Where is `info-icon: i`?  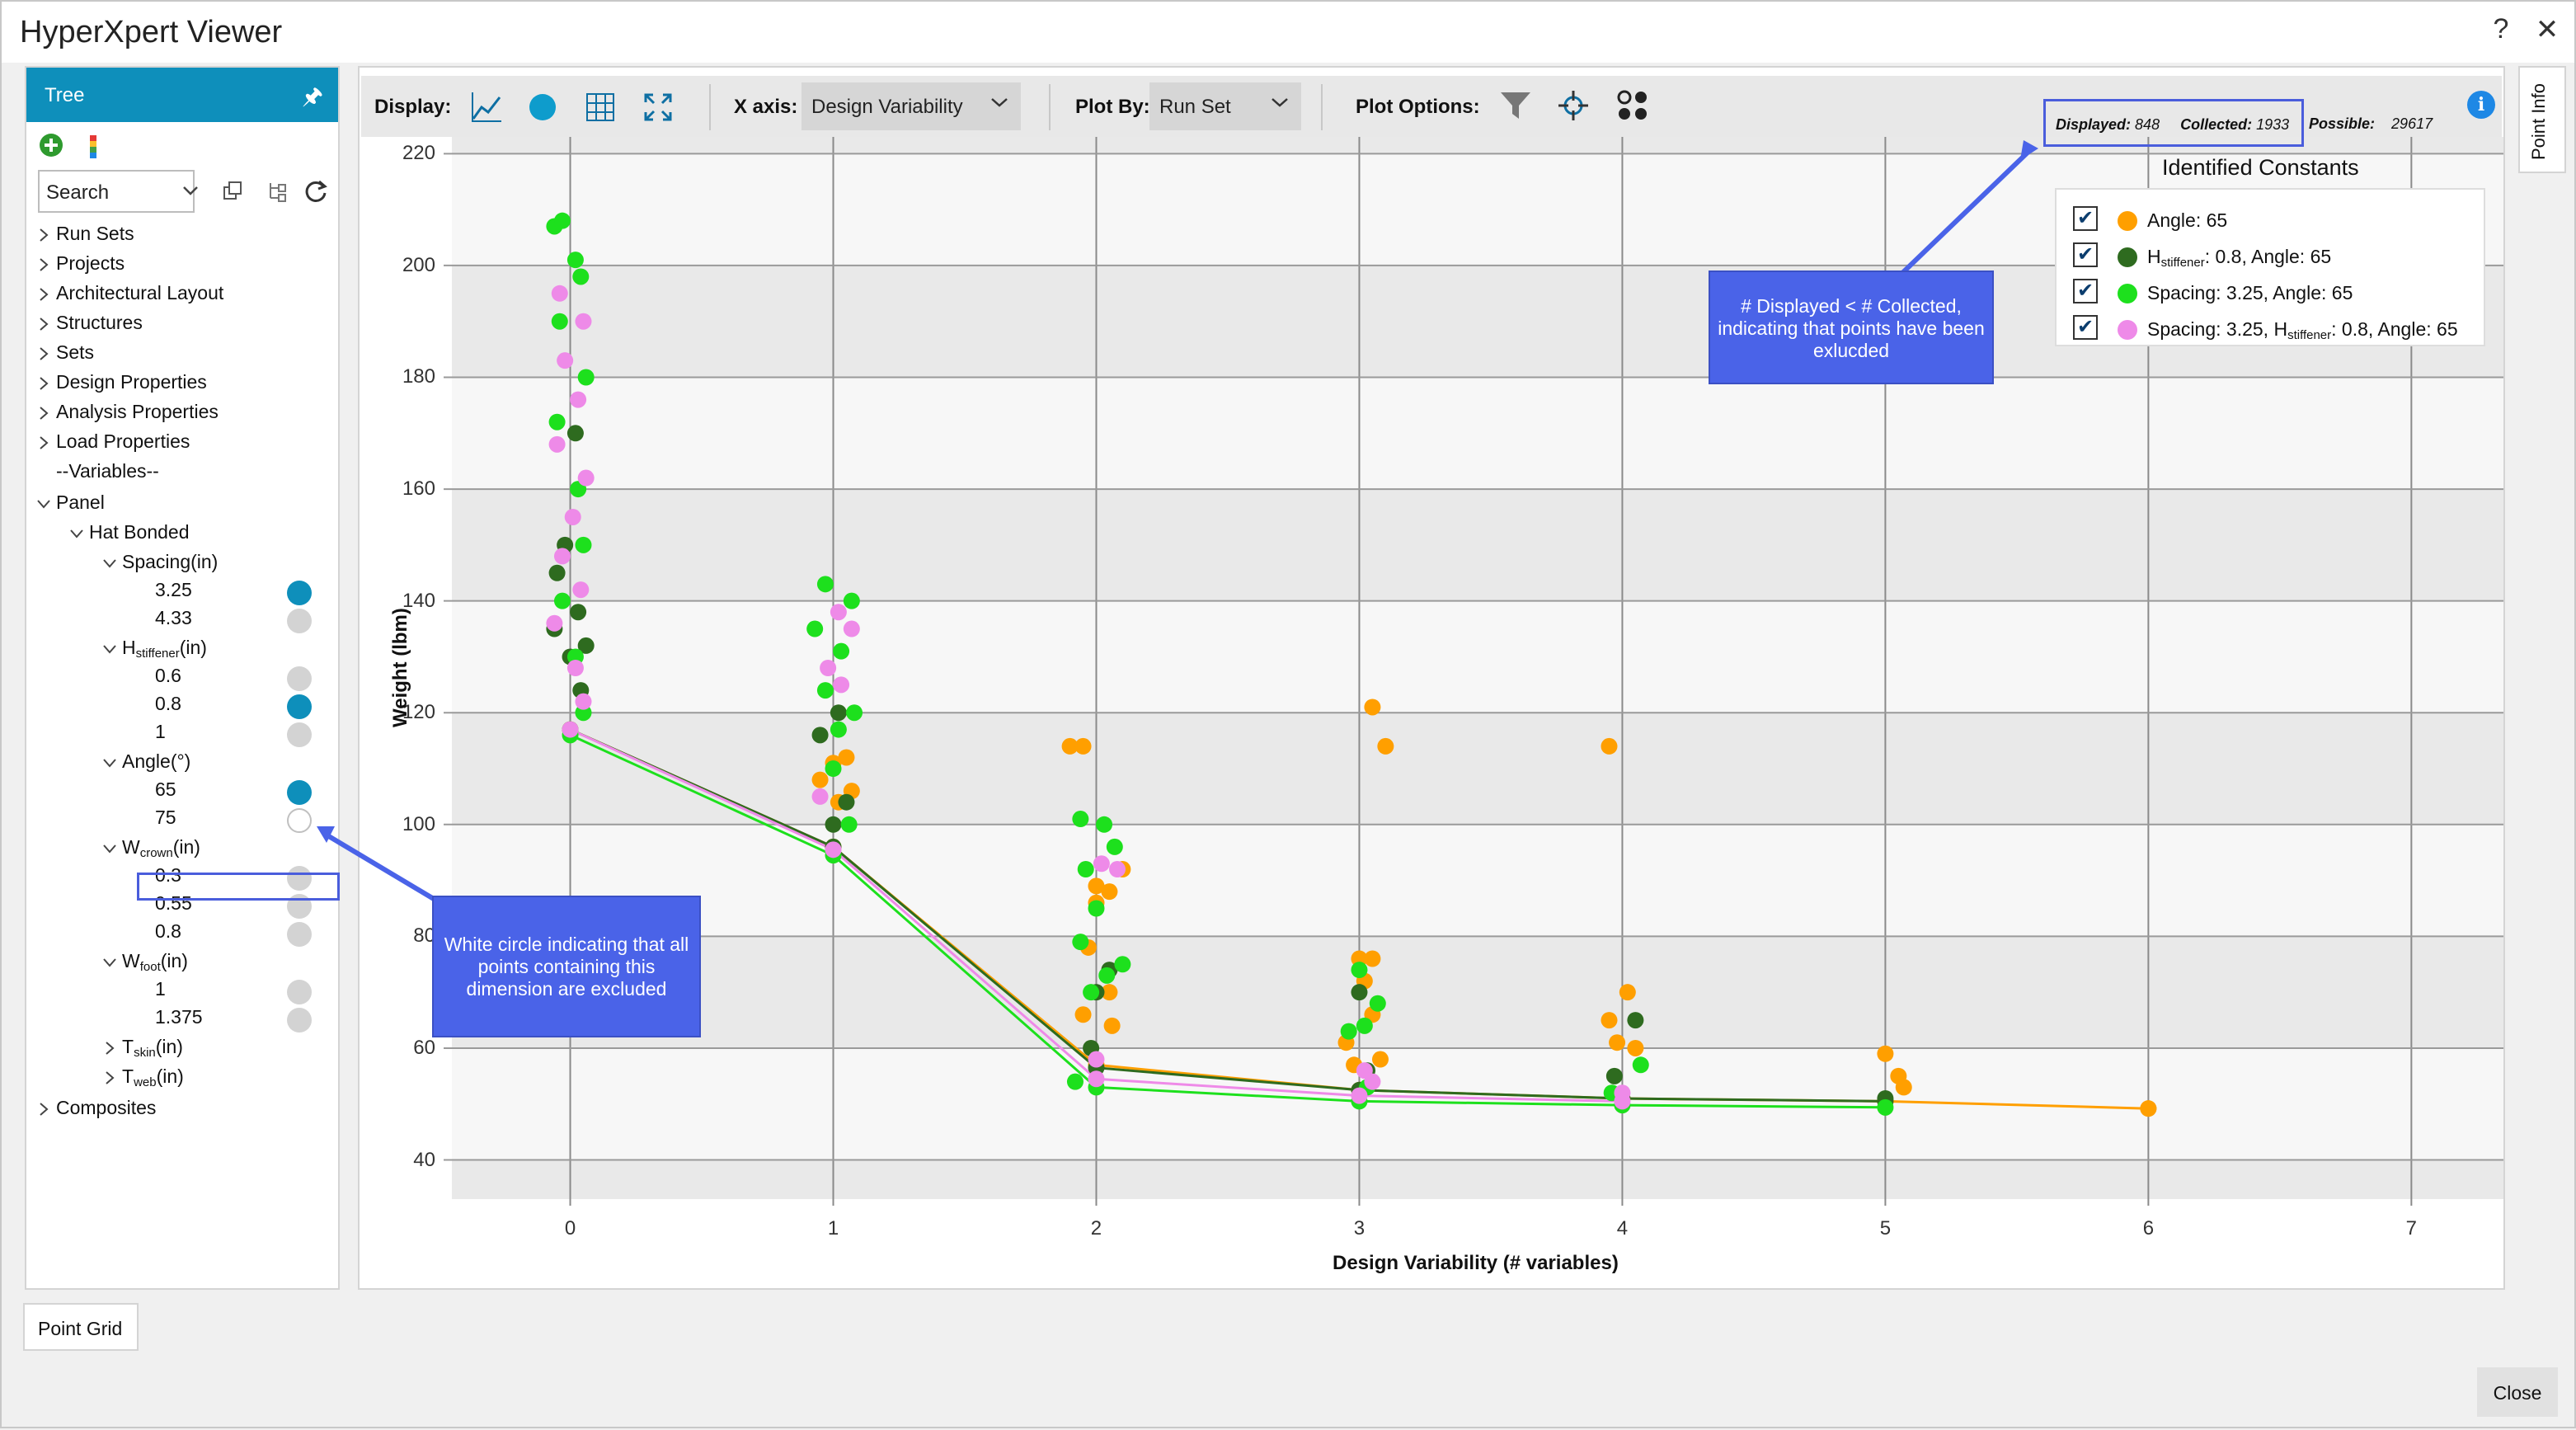
info-icon: i is located at coordinates (2481, 105).